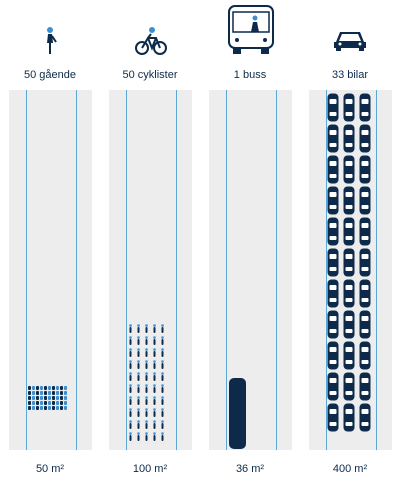  I want to click on cyclist-label: 50 cyklister, so click(150, 75).